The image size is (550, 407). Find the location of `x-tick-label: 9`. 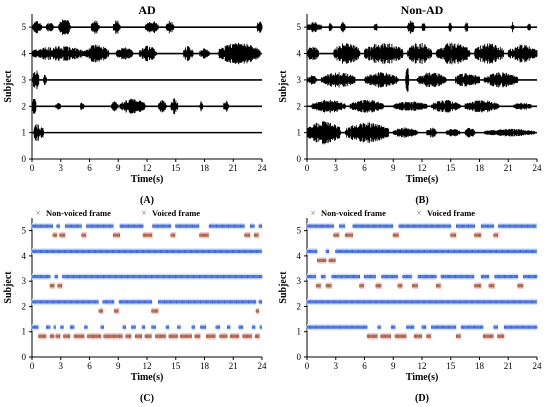

x-tick-label: 9 is located at coordinates (118, 168).